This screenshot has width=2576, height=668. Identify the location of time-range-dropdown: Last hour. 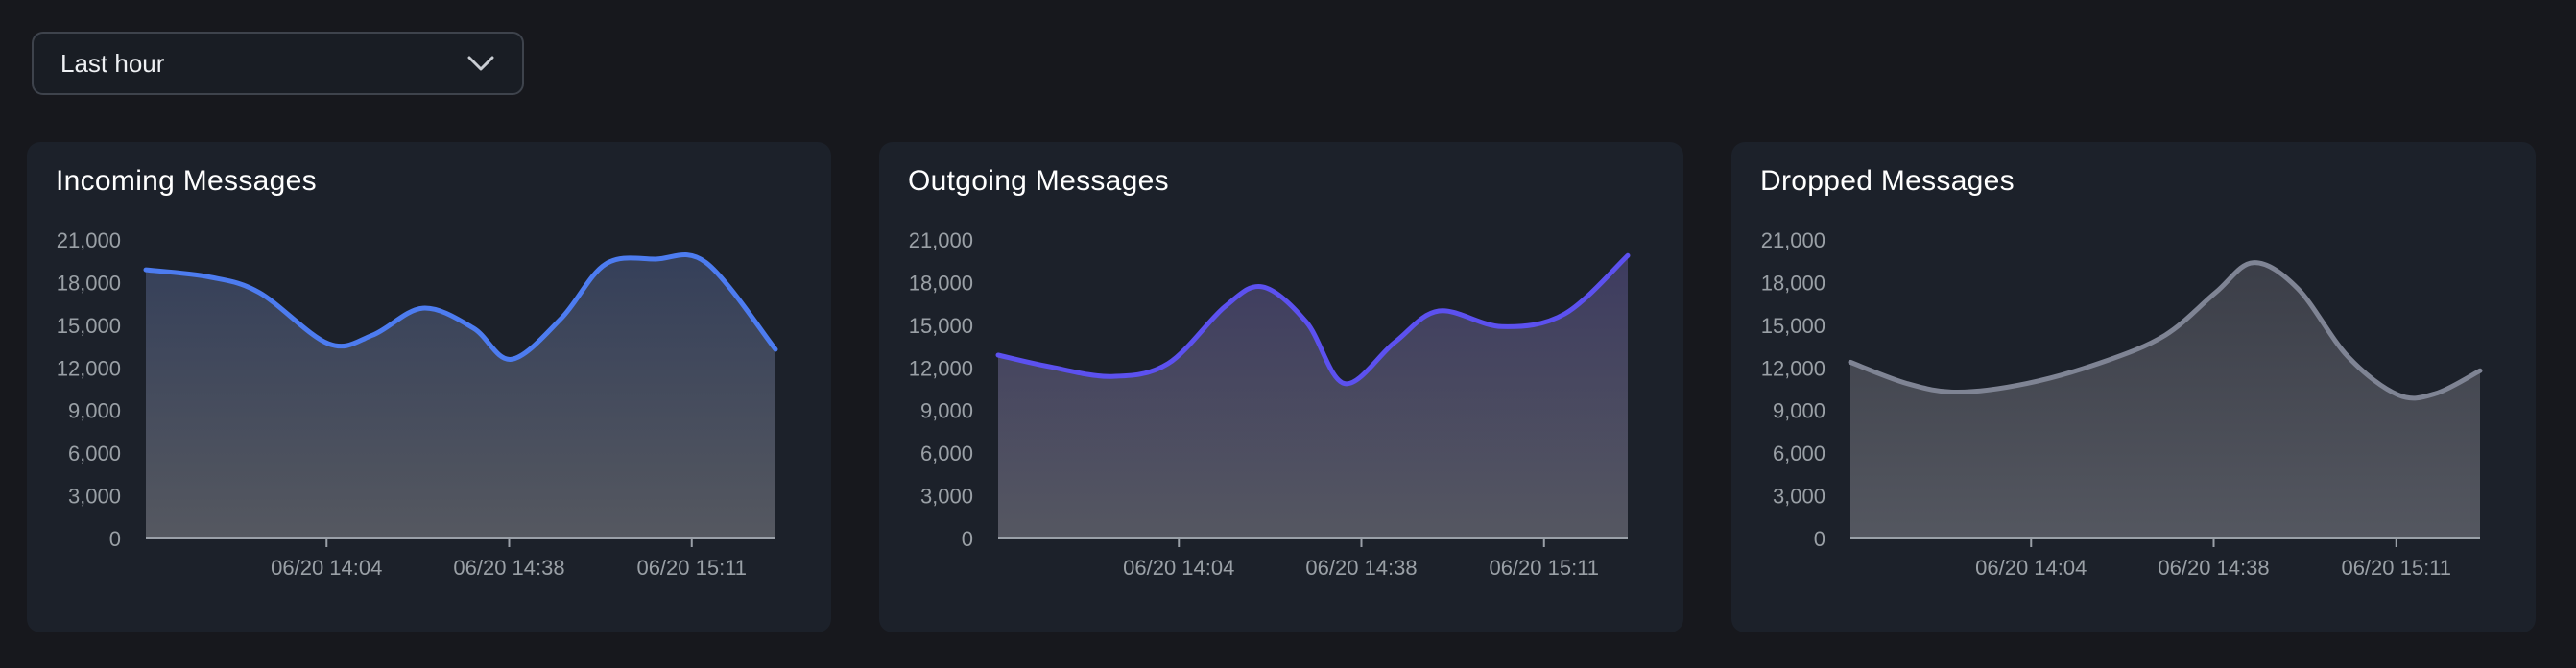
(278, 63).